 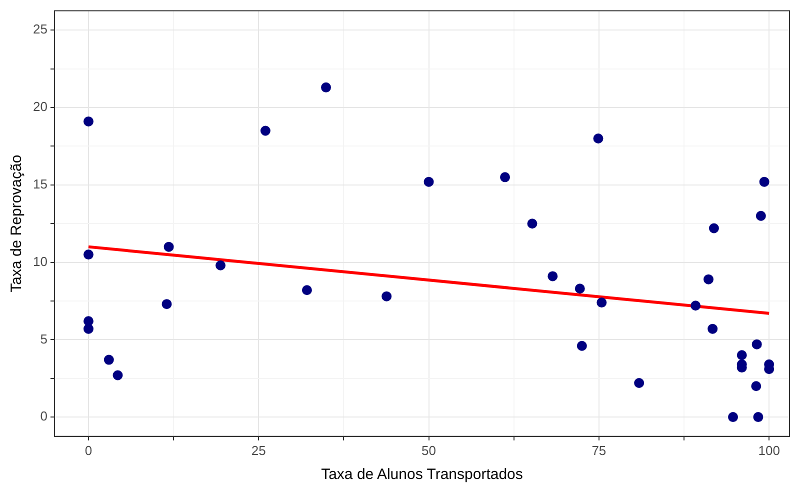 I want to click on y-tick-label: 10, so click(x=40, y=261).